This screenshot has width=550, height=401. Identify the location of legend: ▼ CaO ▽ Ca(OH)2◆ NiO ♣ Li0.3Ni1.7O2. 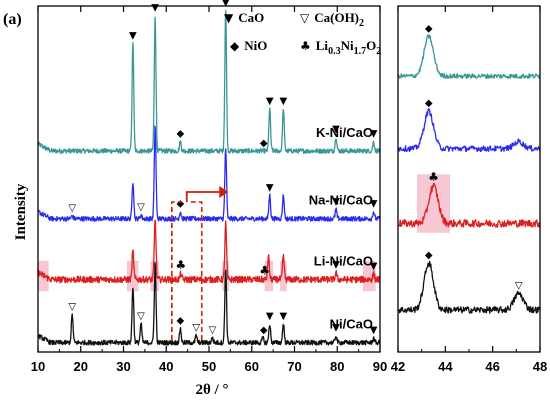
(302, 33).